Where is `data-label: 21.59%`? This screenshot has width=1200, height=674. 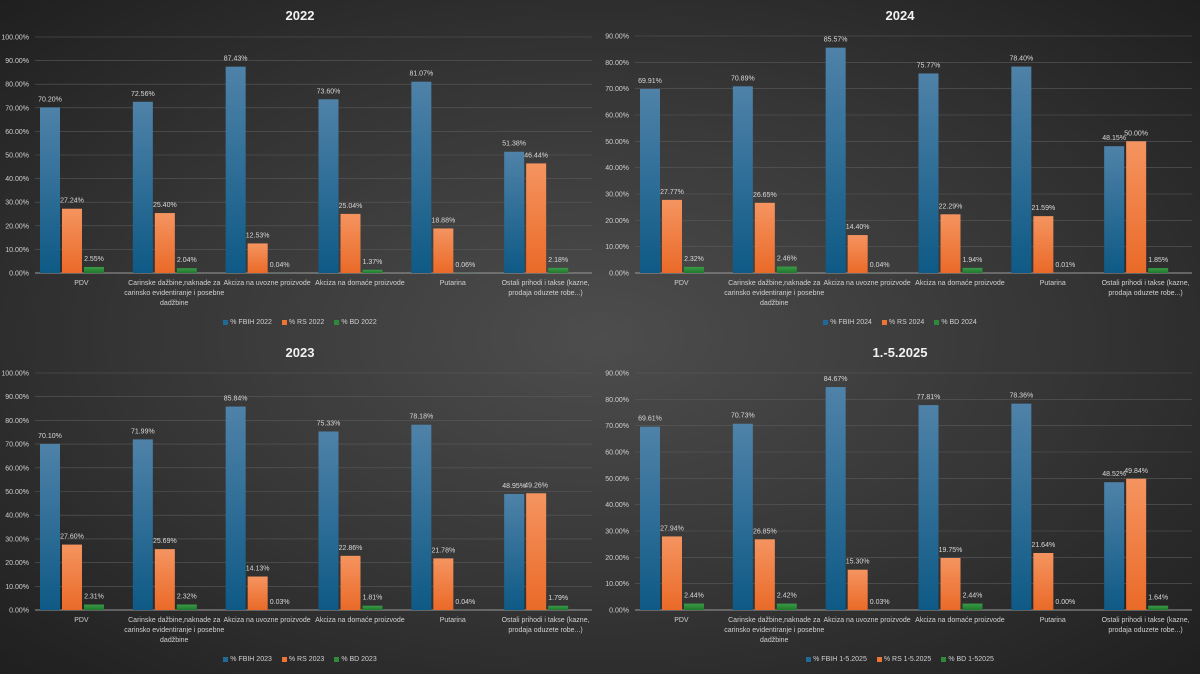
data-label: 21.59% is located at coordinates (1043, 208).